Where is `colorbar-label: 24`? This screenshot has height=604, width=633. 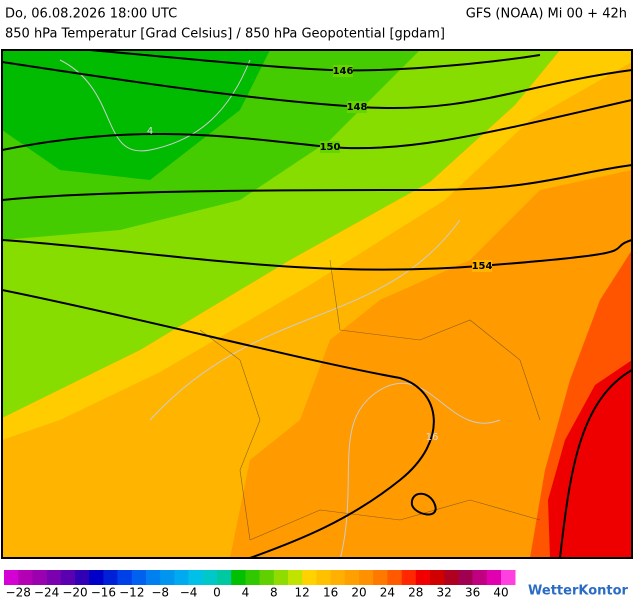
colorbar-label: 24 is located at coordinates (387, 593).